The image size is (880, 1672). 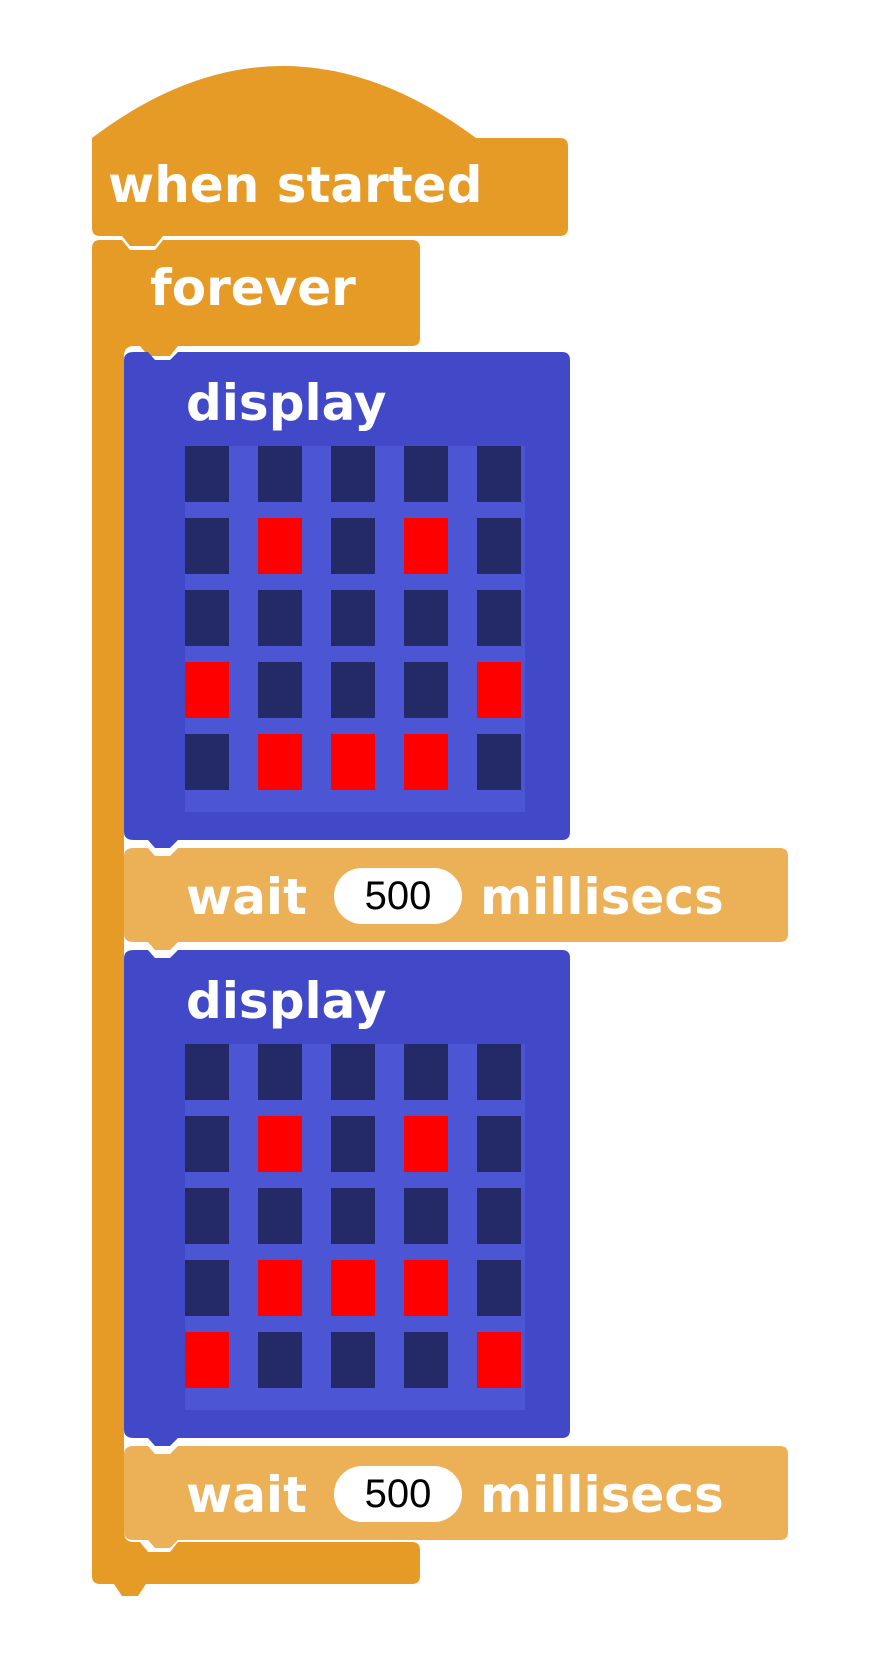 What do you see at coordinates (286, 1001) in the screenshot?
I see `display-label-2: display` at bounding box center [286, 1001].